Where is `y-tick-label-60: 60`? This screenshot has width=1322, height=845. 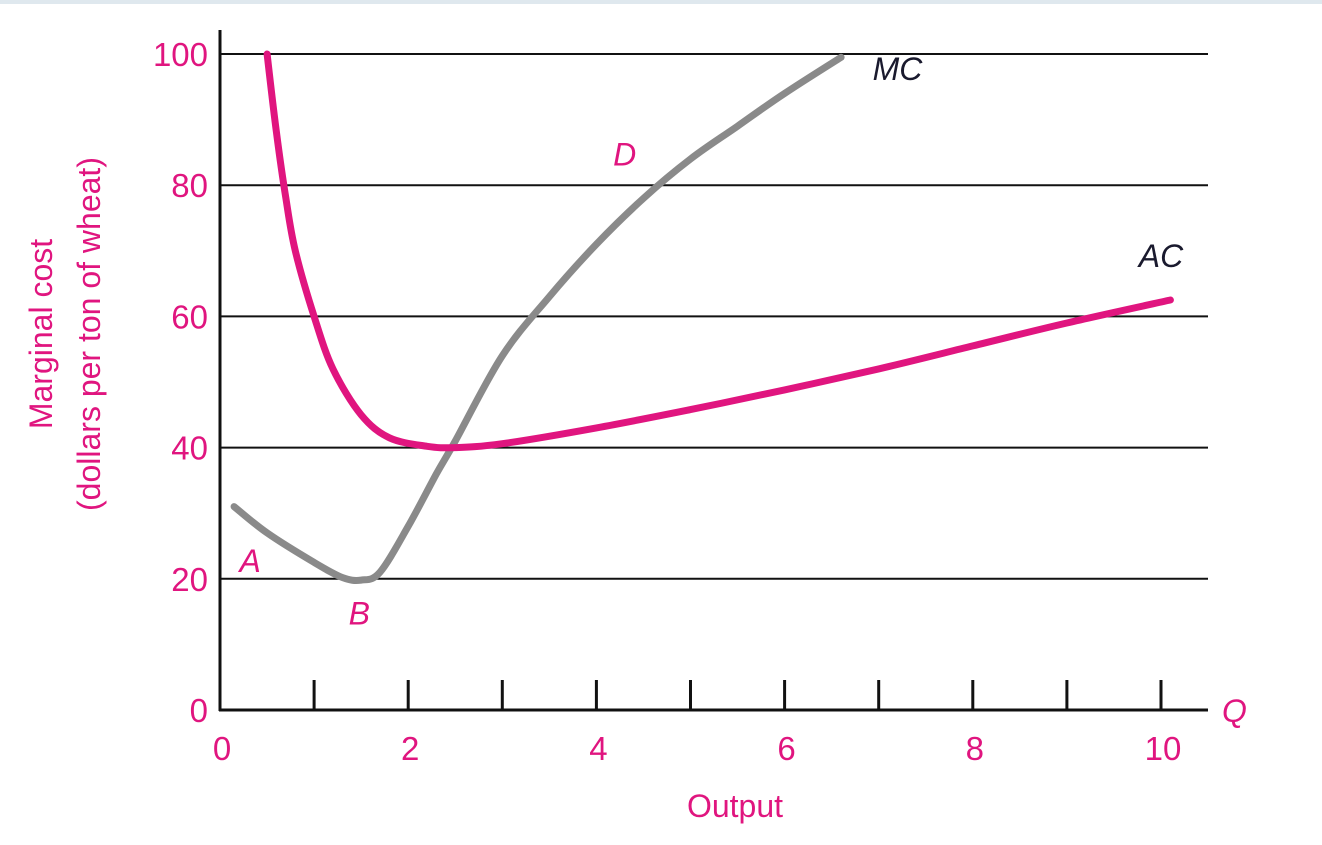 y-tick-label-60: 60 is located at coordinates (189, 316).